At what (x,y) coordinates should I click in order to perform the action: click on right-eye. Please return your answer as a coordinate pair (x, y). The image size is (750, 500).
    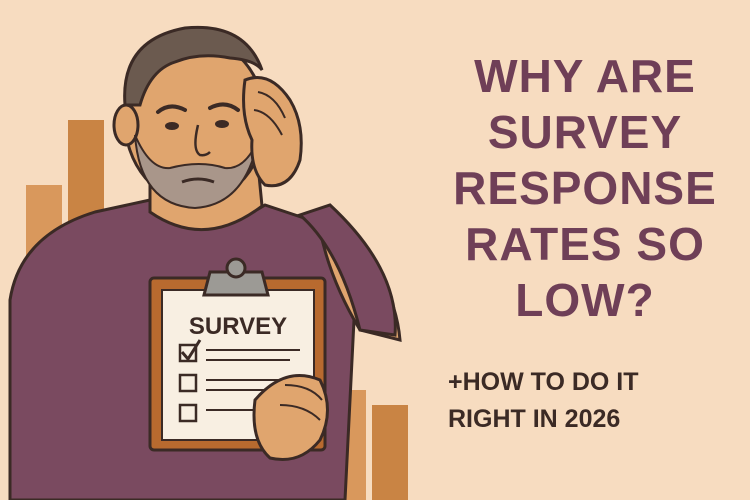
    Looking at the image, I should click on (222, 124).